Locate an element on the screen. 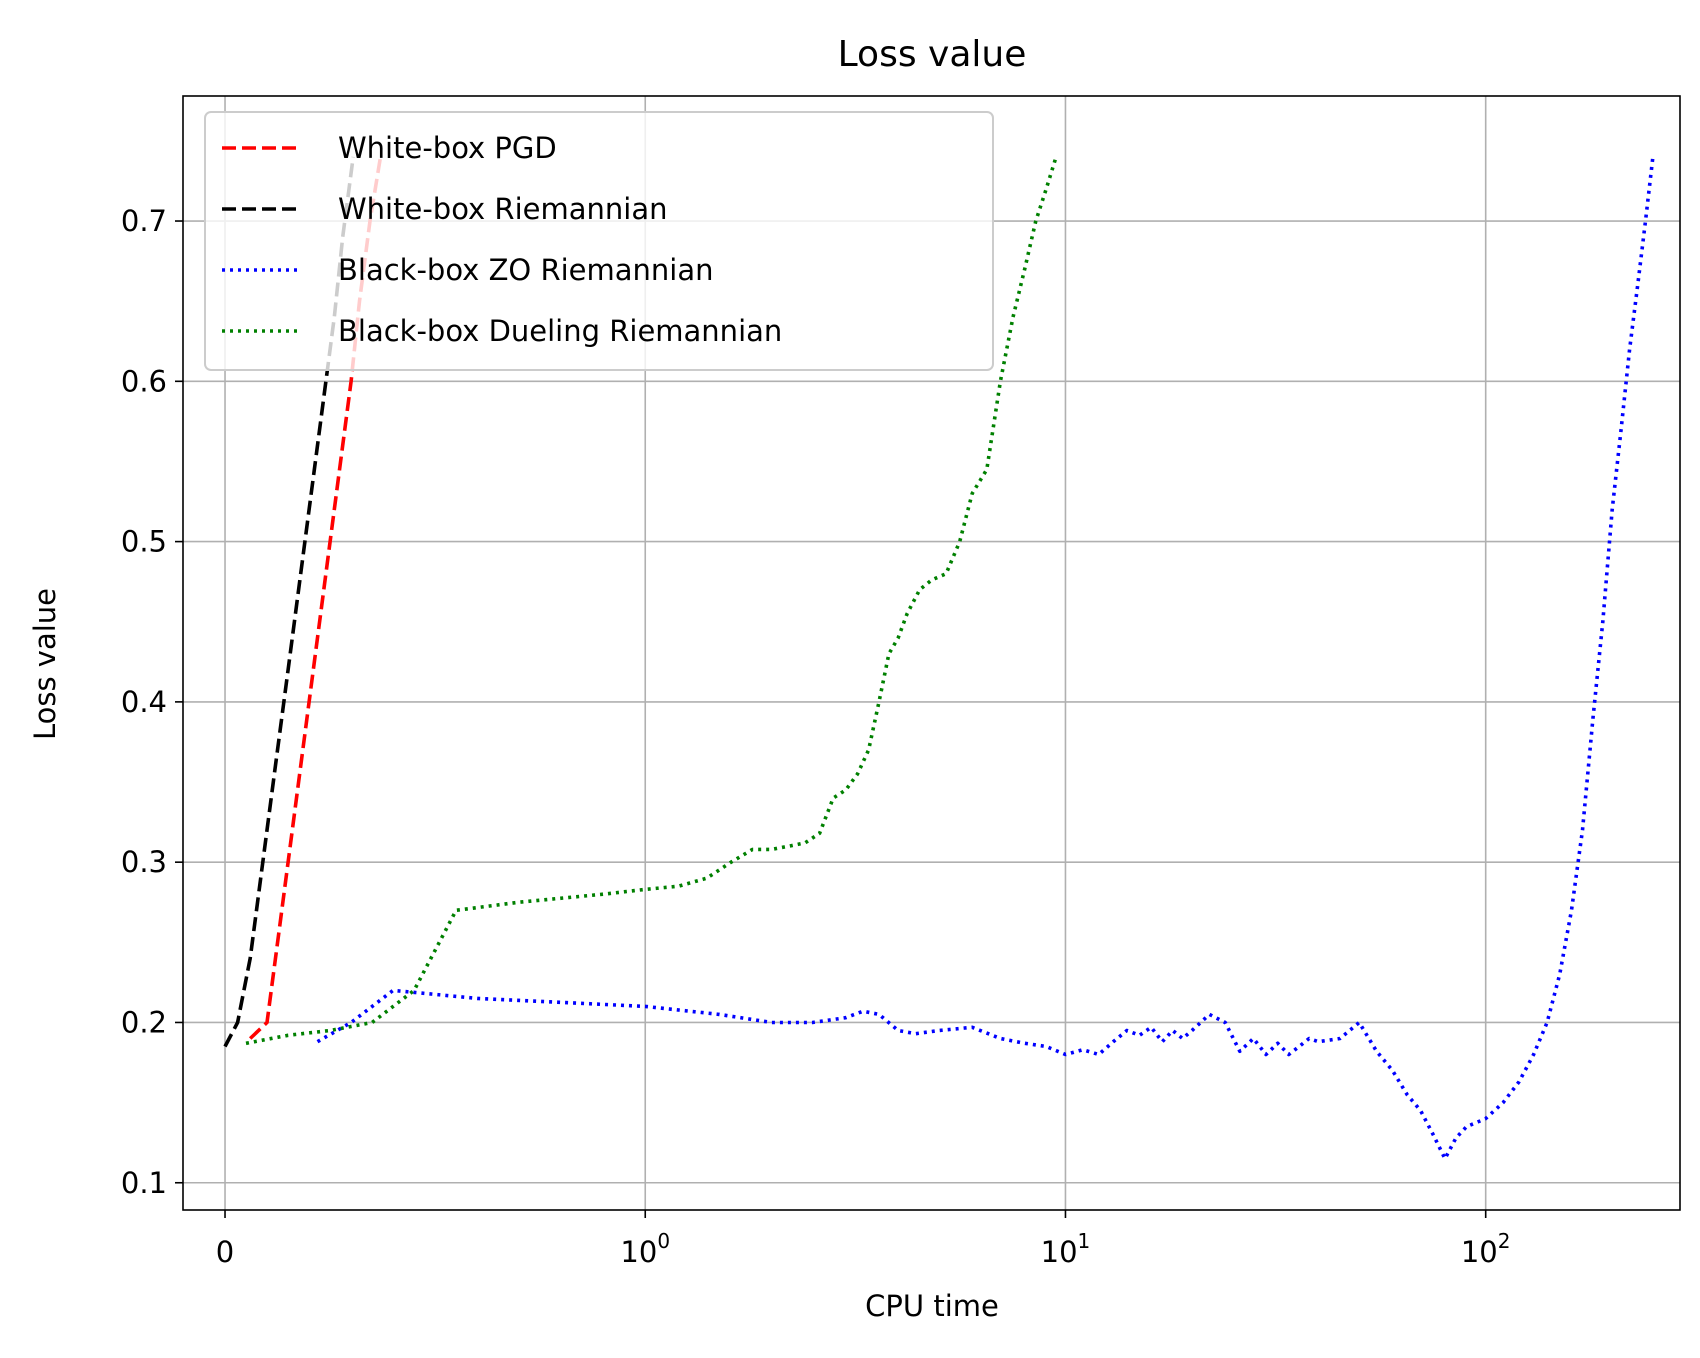 Image resolution: width=1700 pixels, height=1358 pixels. y-tick-label-0-4: 0.4 is located at coordinates (144, 702).